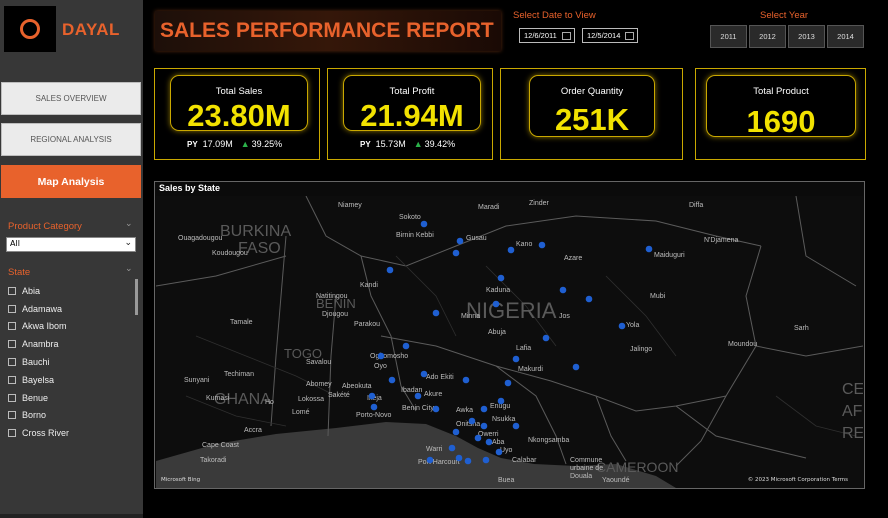  I want to click on state-item-bayelsa: Bayelsa, so click(72, 380).